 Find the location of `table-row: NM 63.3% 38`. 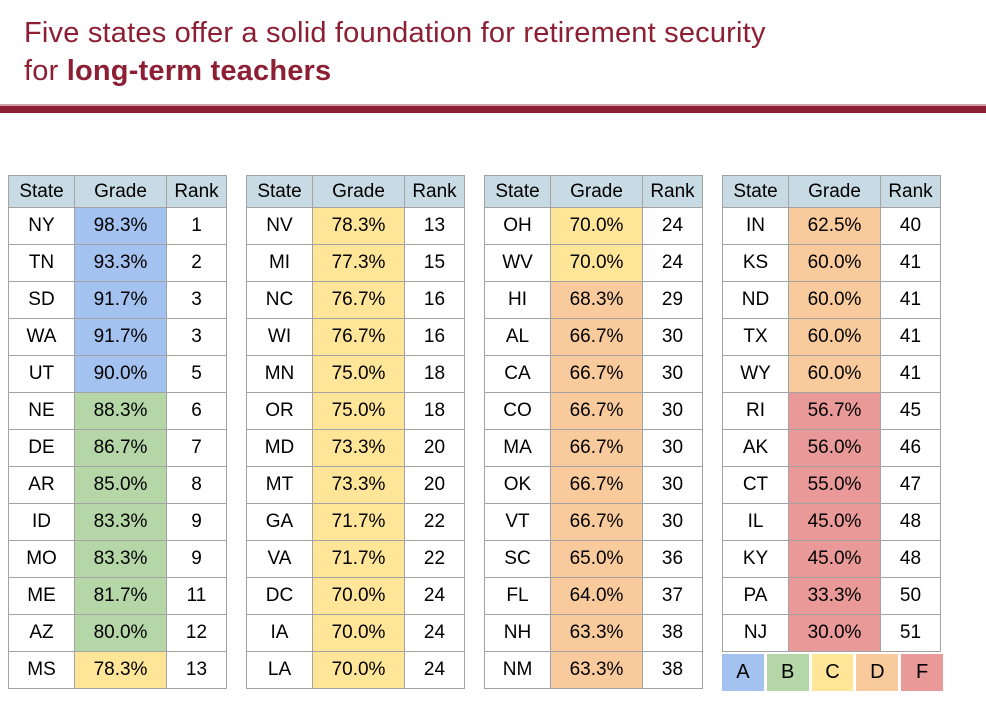

table-row: NM 63.3% 38 is located at coordinates (593, 670).